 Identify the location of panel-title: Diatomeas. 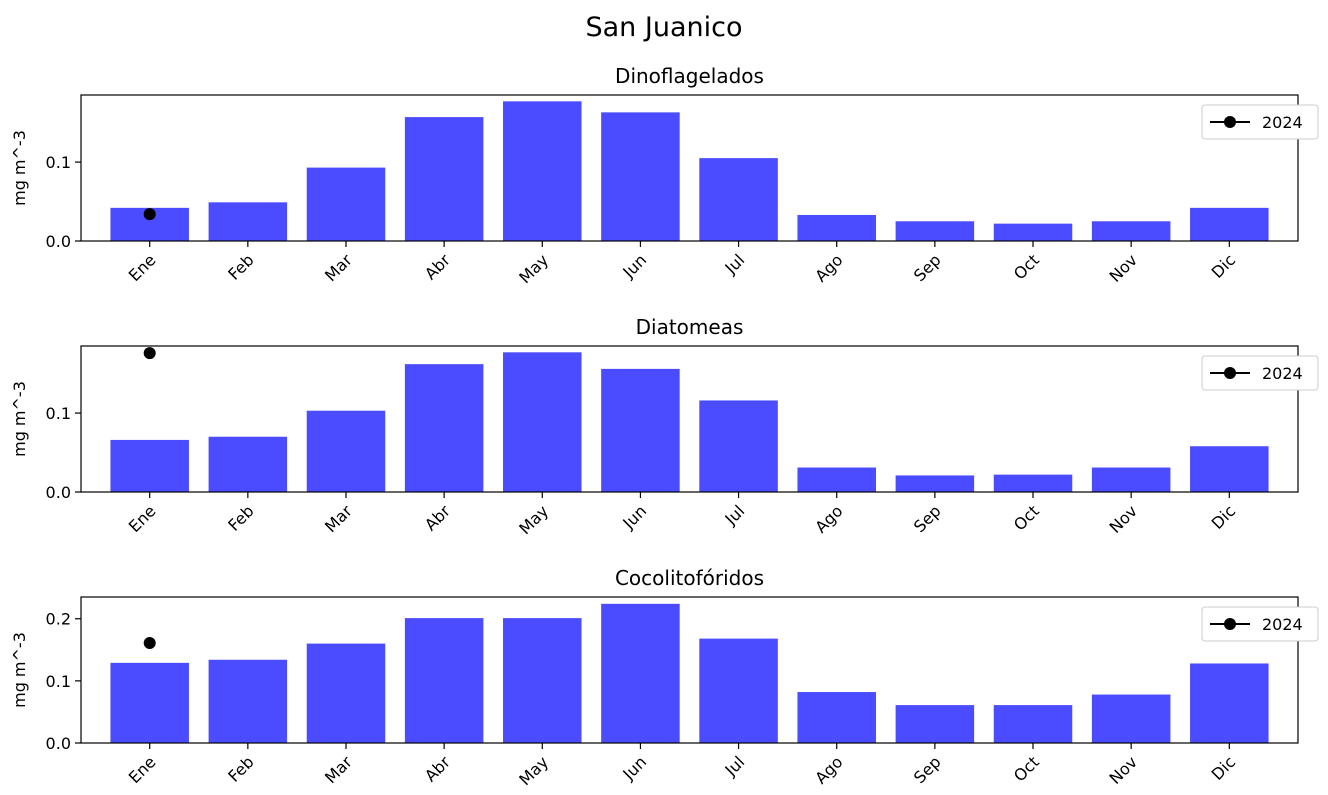
(690, 327).